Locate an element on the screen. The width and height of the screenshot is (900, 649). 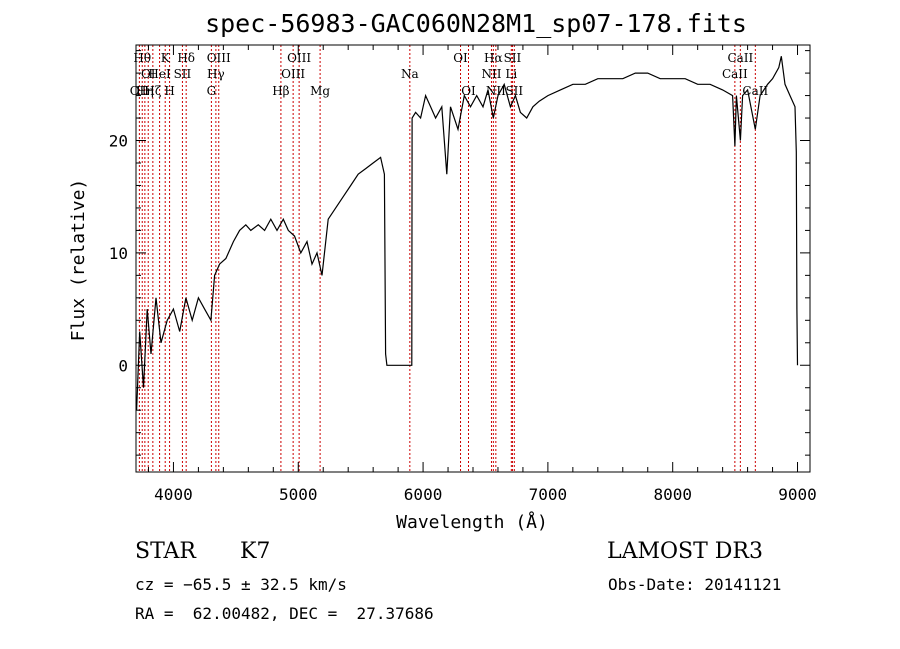
line-marker-label: OII is located at coordinates (140, 91).